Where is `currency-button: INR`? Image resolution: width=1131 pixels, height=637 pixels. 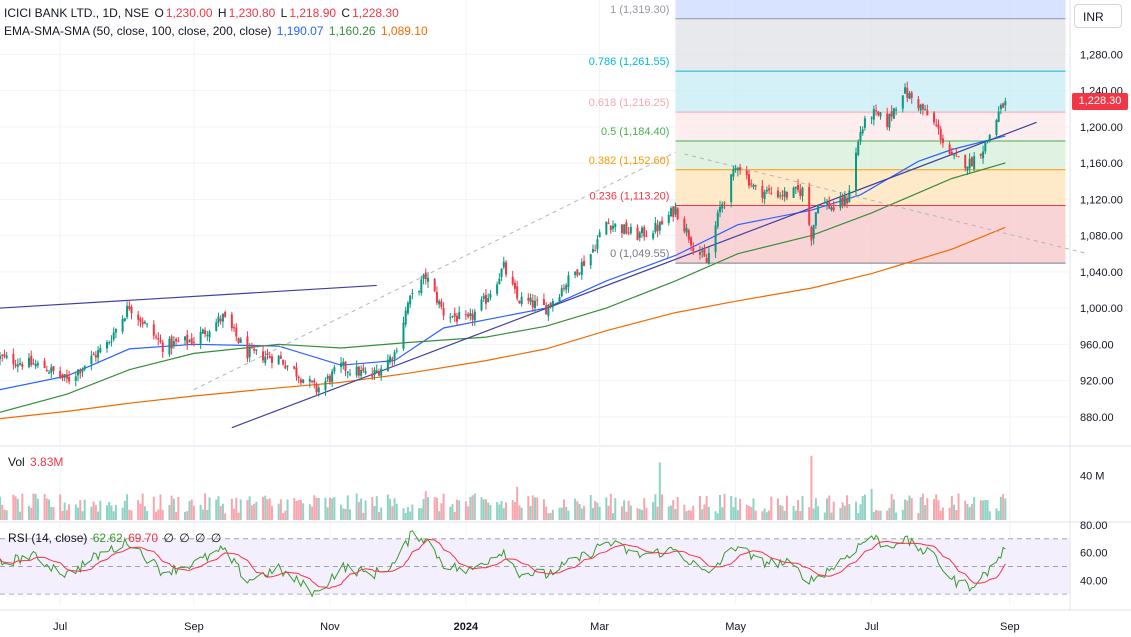 currency-button: INR is located at coordinates (1098, 16).